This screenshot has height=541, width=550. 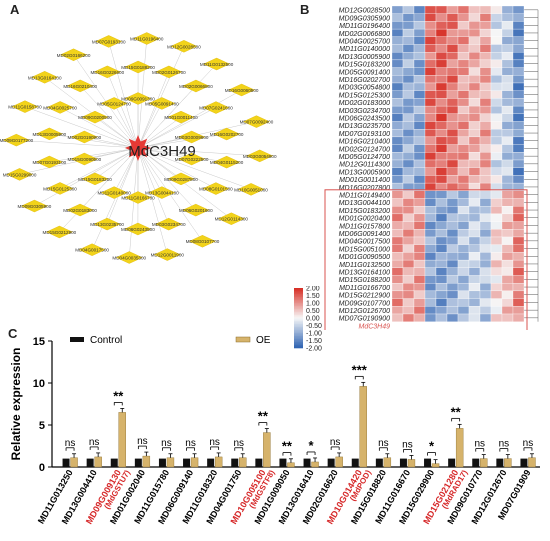 I want to click on network-node-label: MD10G0051000, so click(x=251, y=189).